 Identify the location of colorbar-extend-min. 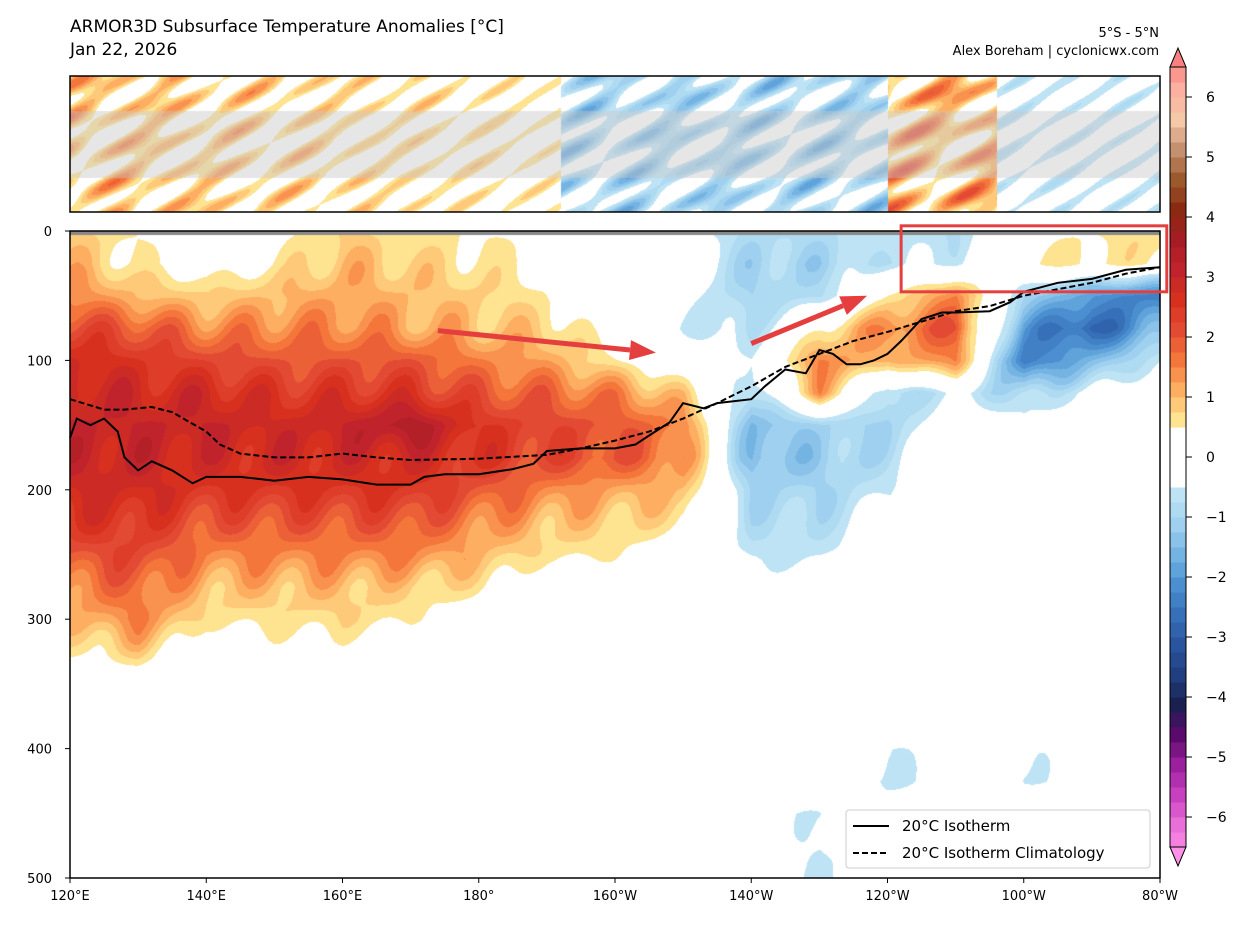
(1178, 857).